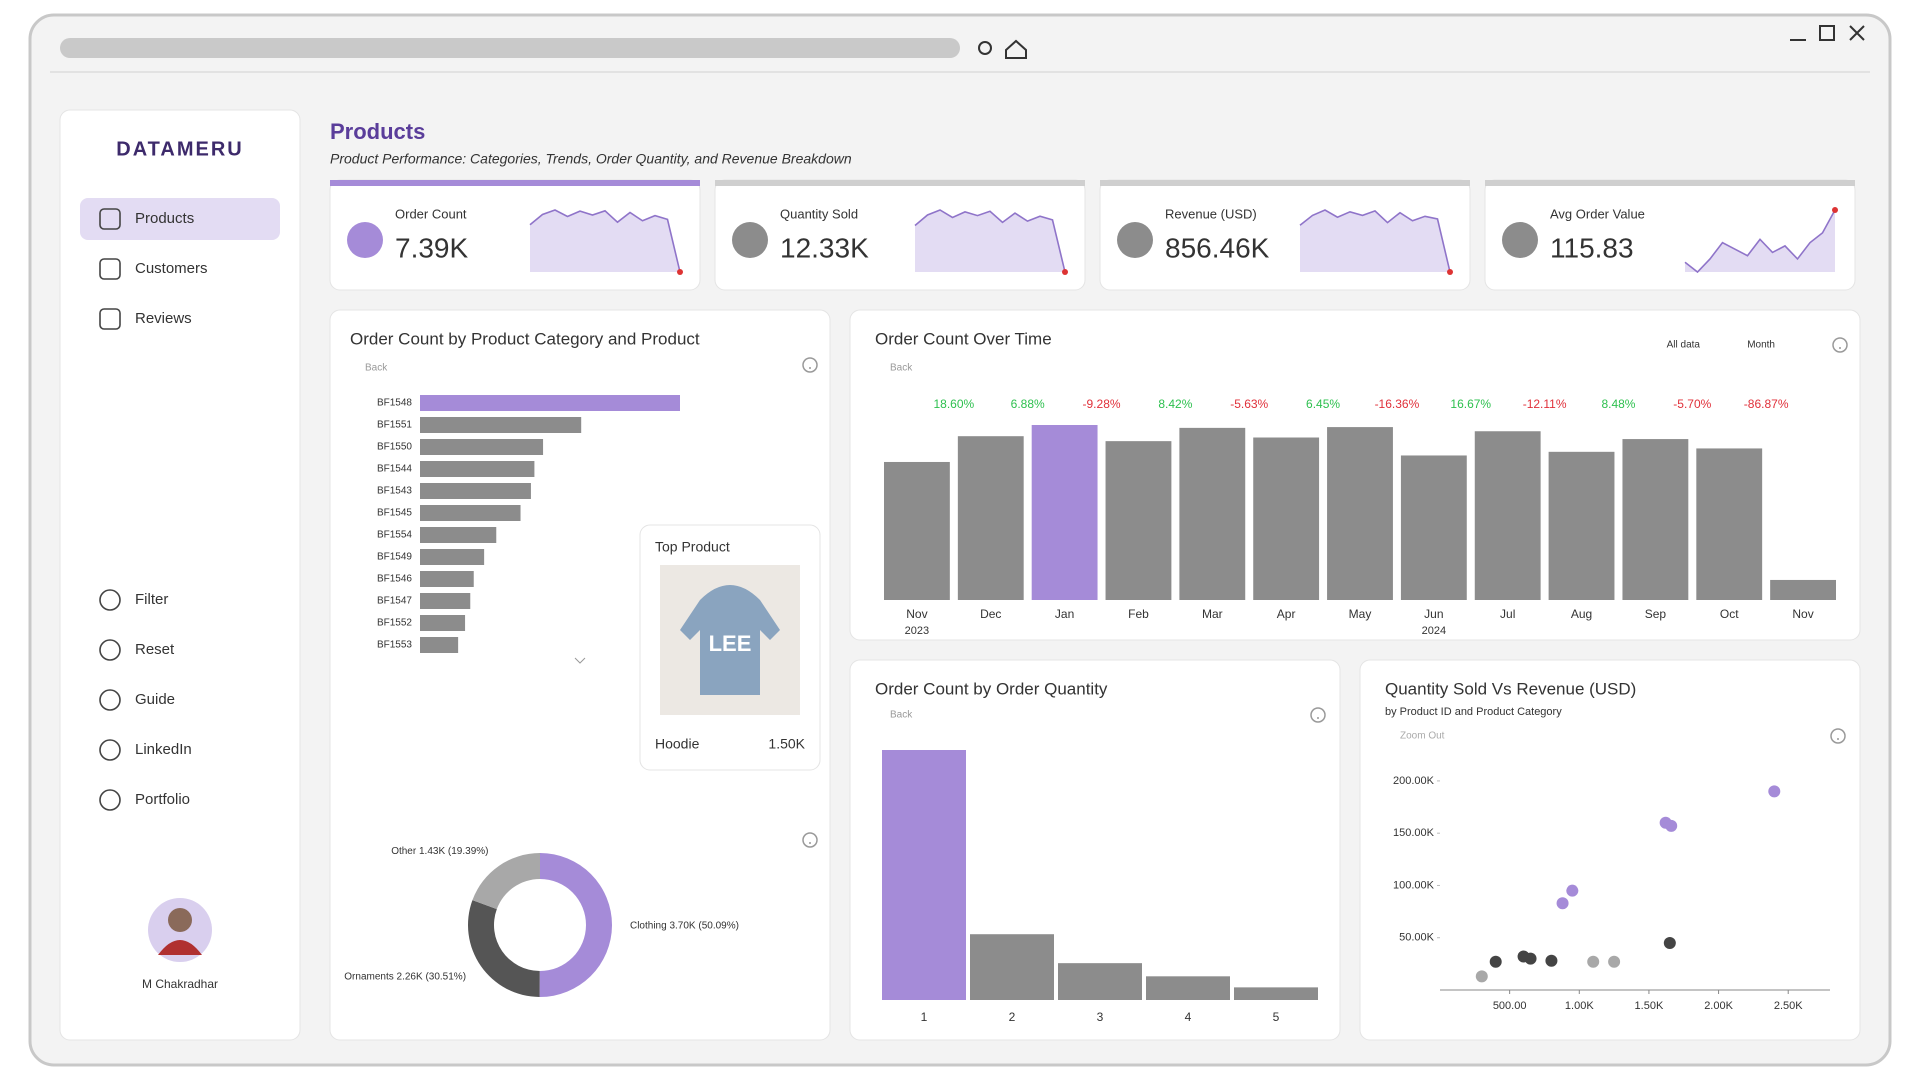 Image resolution: width=1920 pixels, height=1080 pixels. What do you see at coordinates (1649, 1006) in the screenshot?
I see `x-tick-label: 1.50K` at bounding box center [1649, 1006].